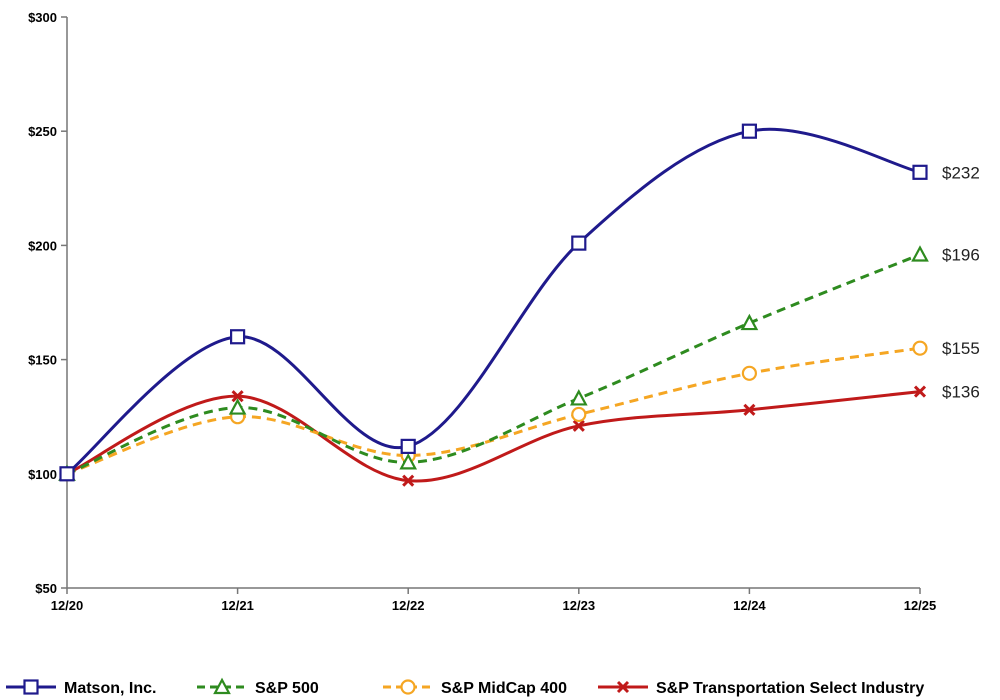 This screenshot has height=700, width=1000. Describe the element at coordinates (237, 605) in the screenshot. I see `x-tick-label: 12/21` at that location.